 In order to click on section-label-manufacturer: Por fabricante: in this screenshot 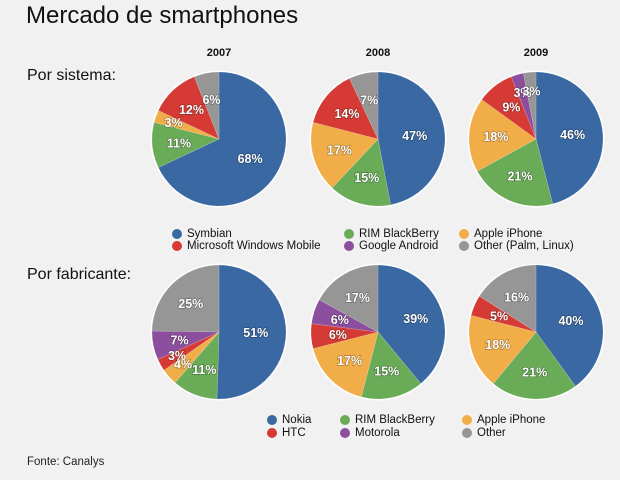, I will do `click(79, 274)`.